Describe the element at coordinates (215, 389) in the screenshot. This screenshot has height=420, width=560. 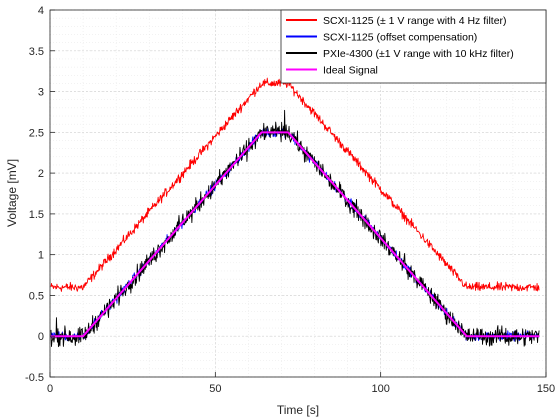
I see `x-tick-label: 50` at that location.